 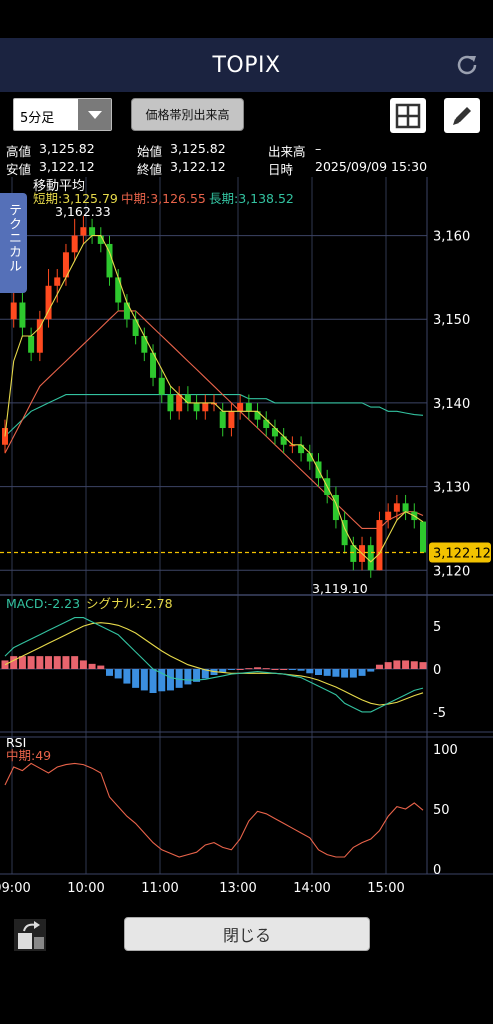 I want to click on page-title: TOPIX, so click(x=246, y=65).